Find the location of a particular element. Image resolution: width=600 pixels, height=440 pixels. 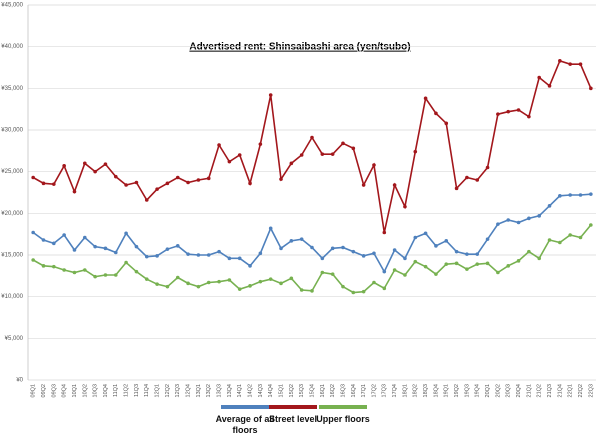

x-tick-label: 17Q4 is located at coordinates (395, 390).